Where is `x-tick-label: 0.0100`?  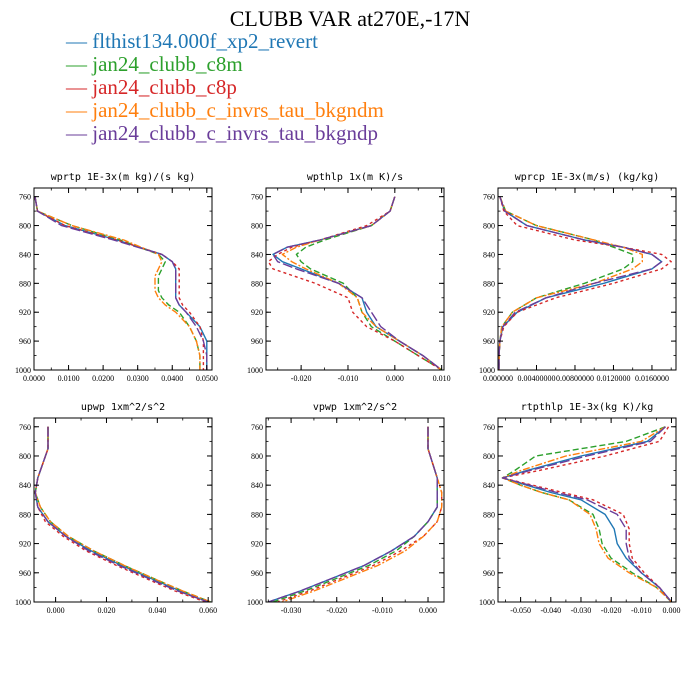 x-tick-label: 0.0100 is located at coordinates (69, 378).